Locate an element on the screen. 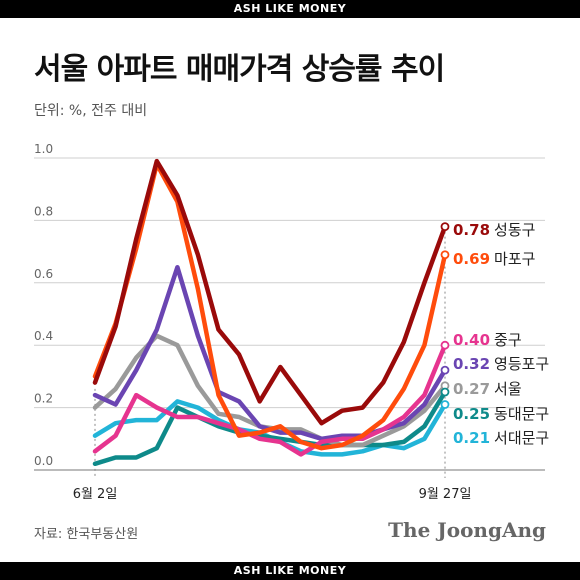  x-tick-label: 9월 27일 is located at coordinates (445, 494).